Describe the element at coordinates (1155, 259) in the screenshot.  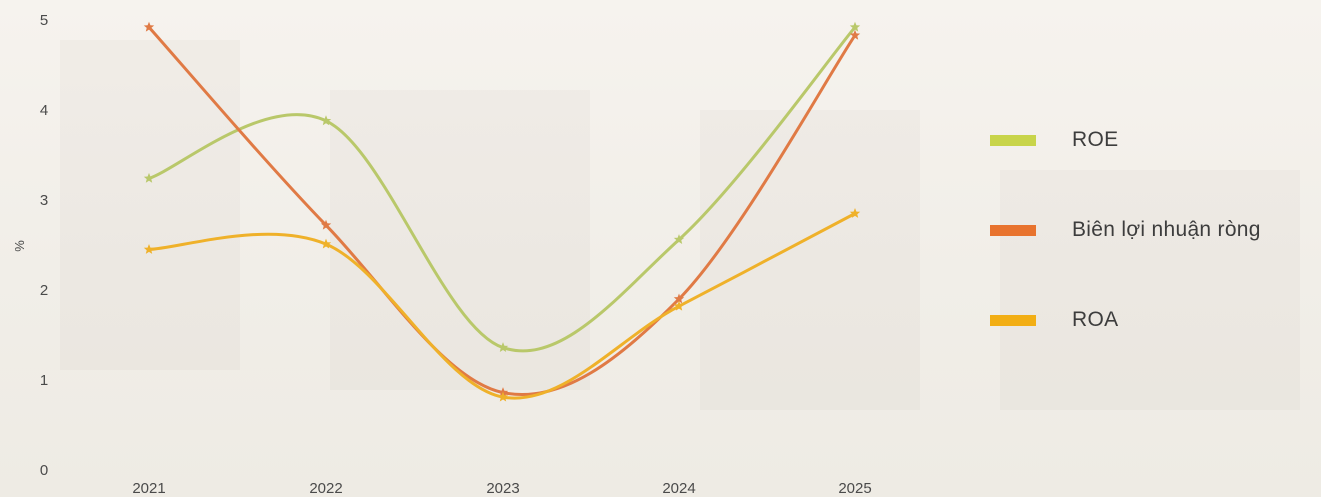
I see `chart-legend: ROE Biên lợi nhuận ròng ROA` at that location.